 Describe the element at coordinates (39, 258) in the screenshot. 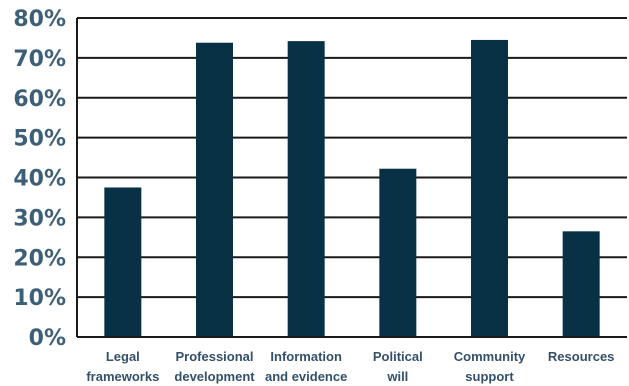

I see `y-tick-label: 20%` at that location.